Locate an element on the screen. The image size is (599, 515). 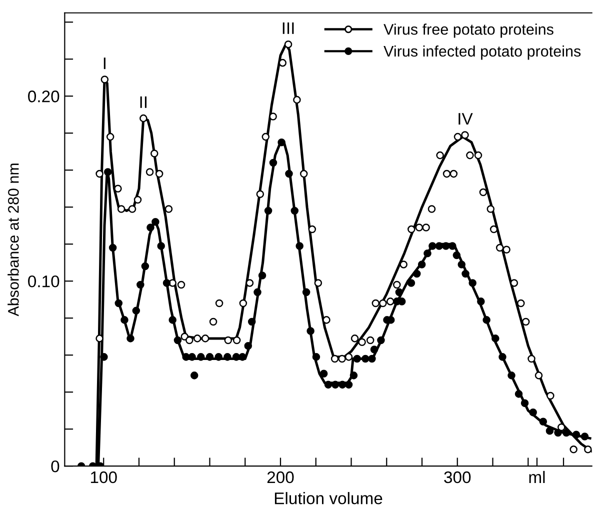
x-tick-label: 300 is located at coordinates (457, 477).